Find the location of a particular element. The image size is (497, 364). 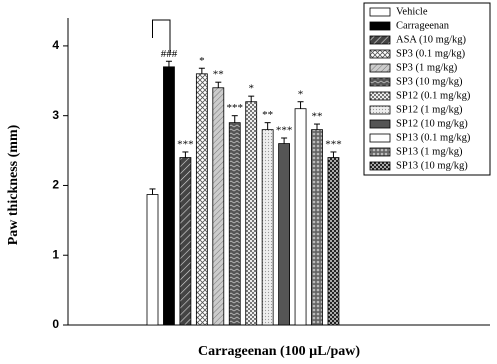

legend-label: SP3 (10 mg/kg) is located at coordinates (429, 81).